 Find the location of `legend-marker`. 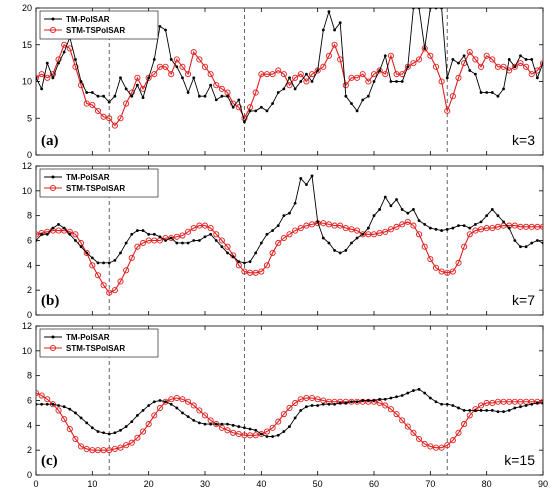

legend-marker is located at coordinates (53, 337).